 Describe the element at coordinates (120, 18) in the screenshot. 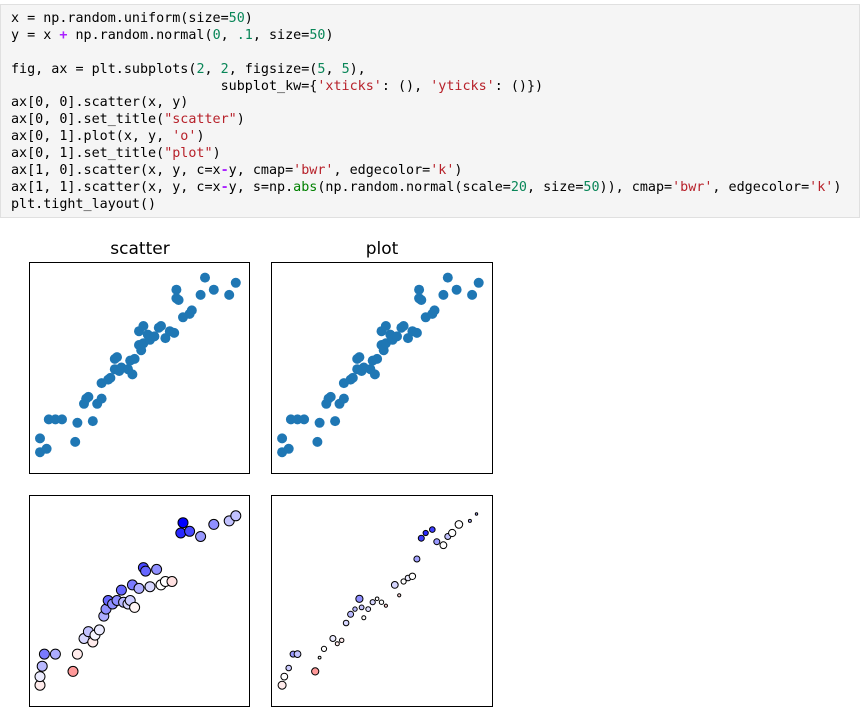

I see `code-token: x = np.random.uniform(size=` at that location.